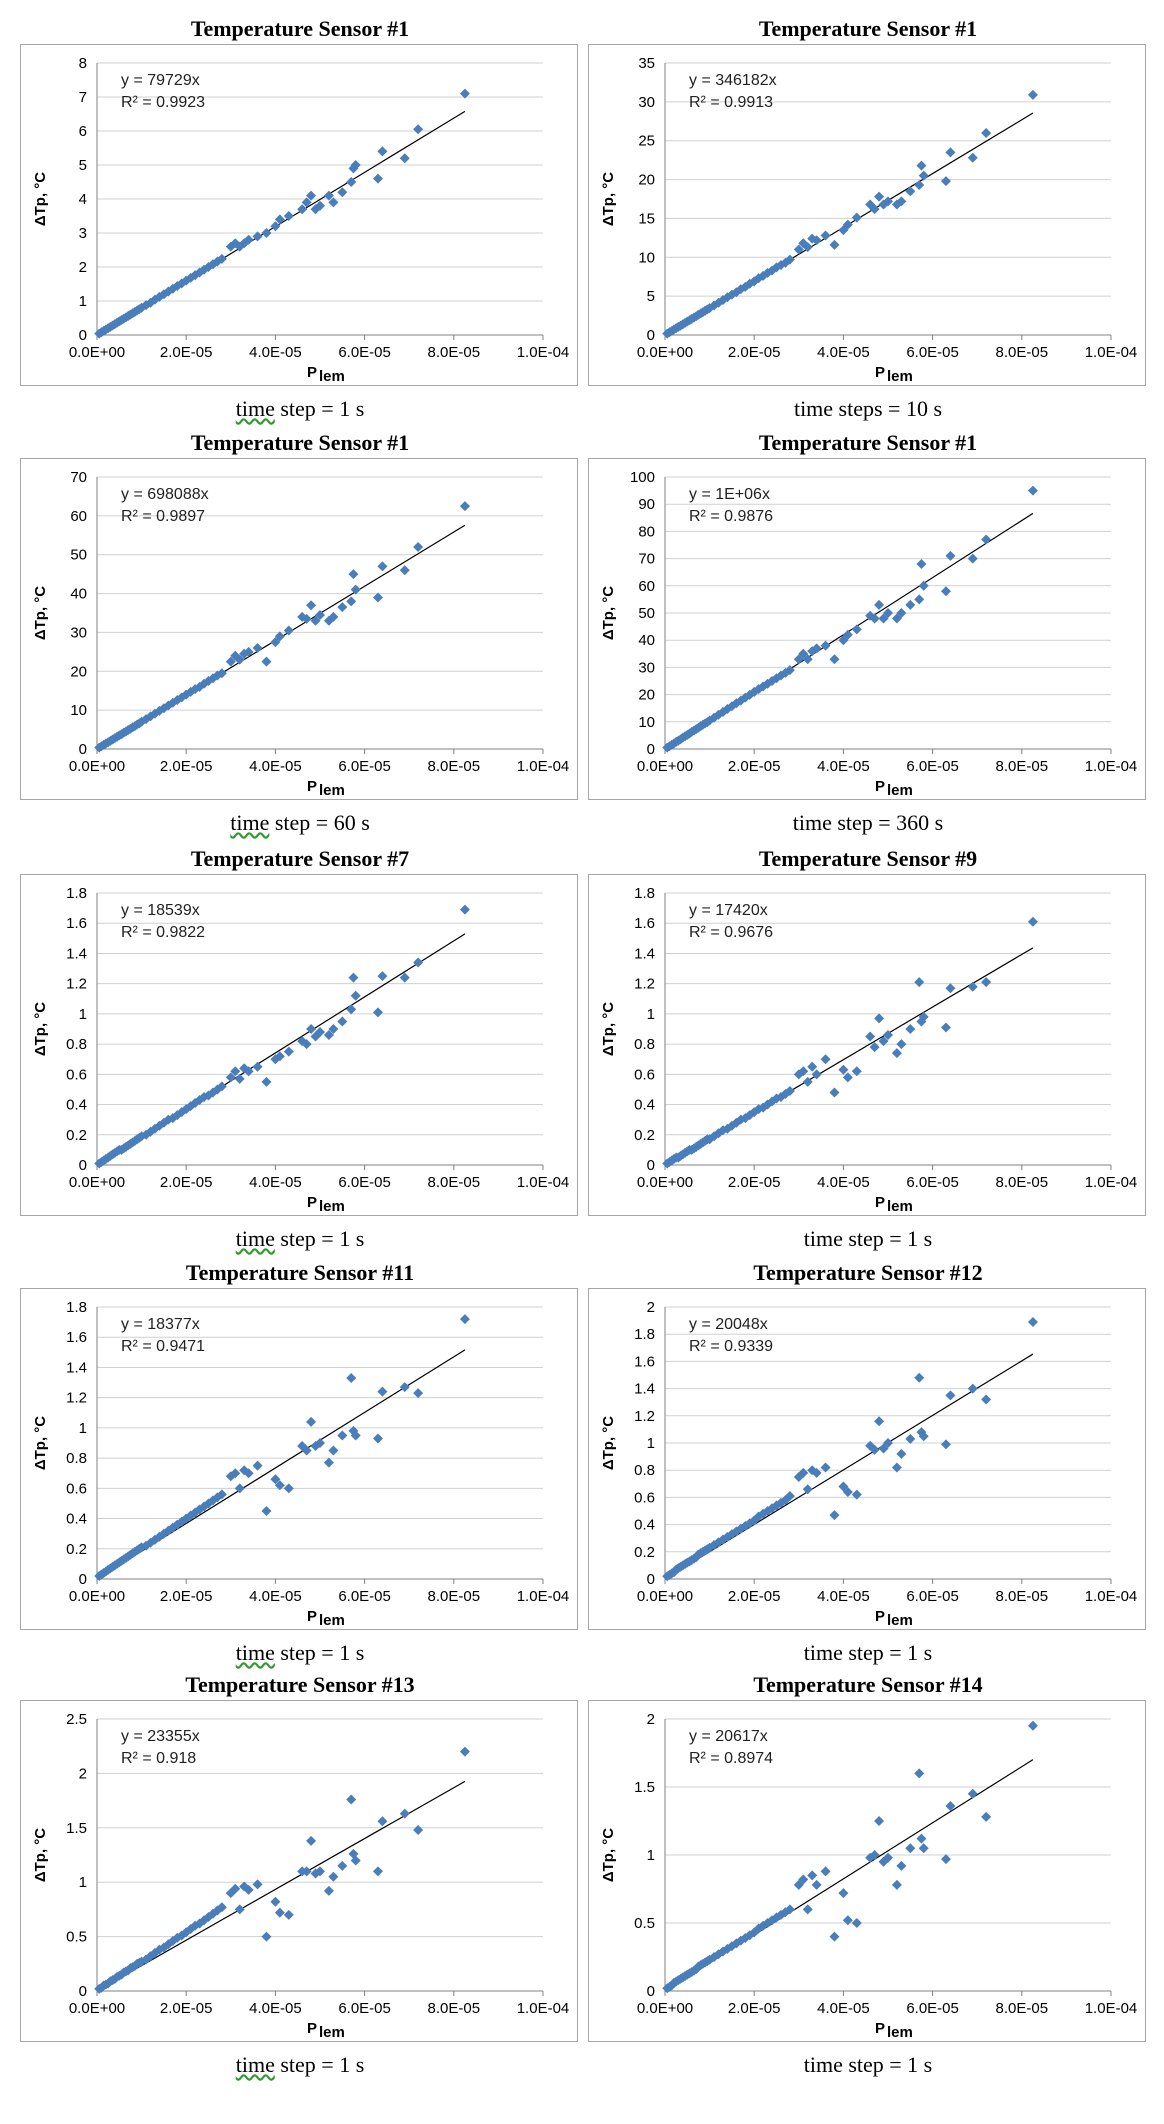 The width and height of the screenshot is (1164, 2124). I want to click on y-tick-label: 4, so click(83, 199).